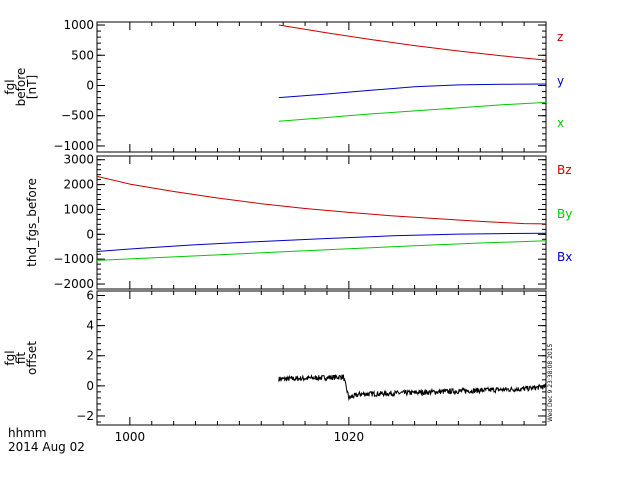  I want to click on y-tick-label: −500, so click(77, 116).